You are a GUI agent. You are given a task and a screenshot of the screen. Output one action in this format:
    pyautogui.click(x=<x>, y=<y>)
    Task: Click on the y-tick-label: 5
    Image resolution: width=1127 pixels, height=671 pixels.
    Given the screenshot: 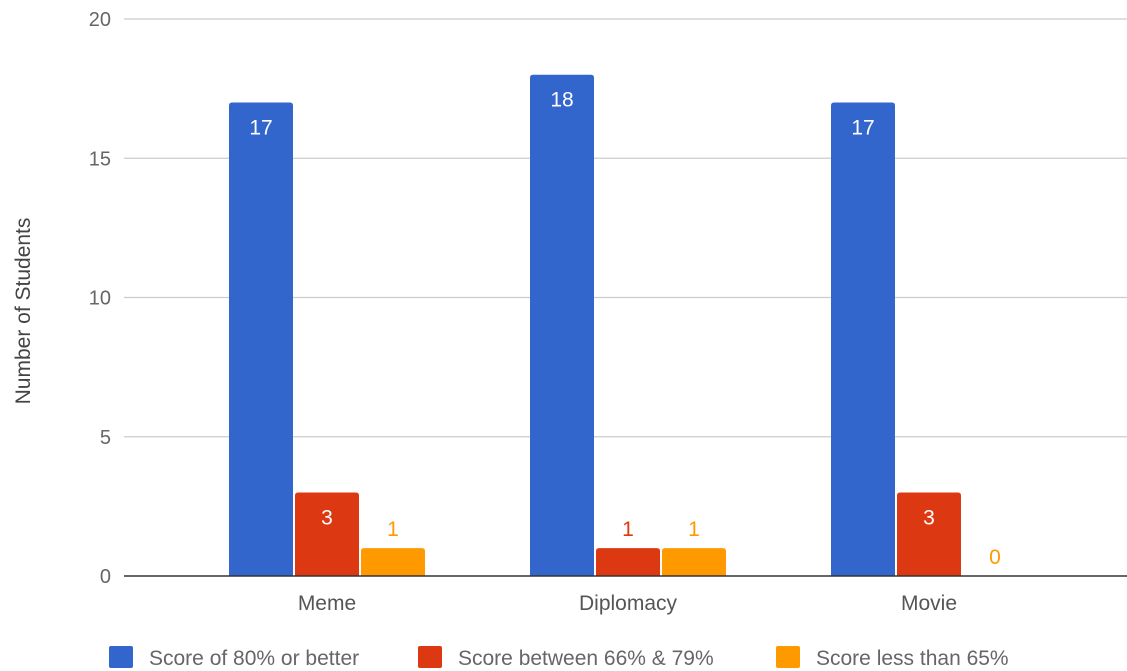 What is the action you would take?
    pyautogui.click(x=105, y=438)
    